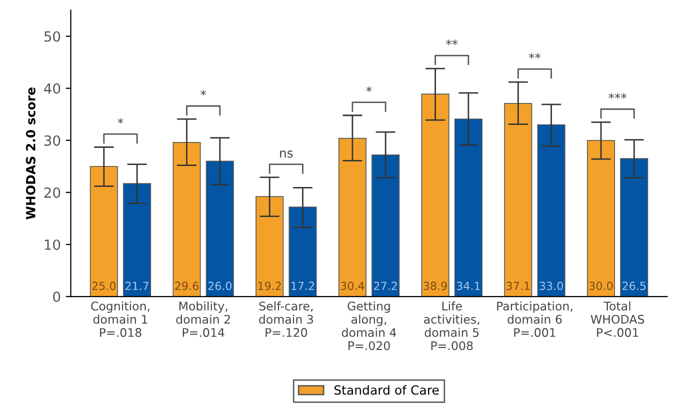  What do you see at coordinates (601, 286) in the screenshot?
I see `data-label: 30.0` at bounding box center [601, 286].